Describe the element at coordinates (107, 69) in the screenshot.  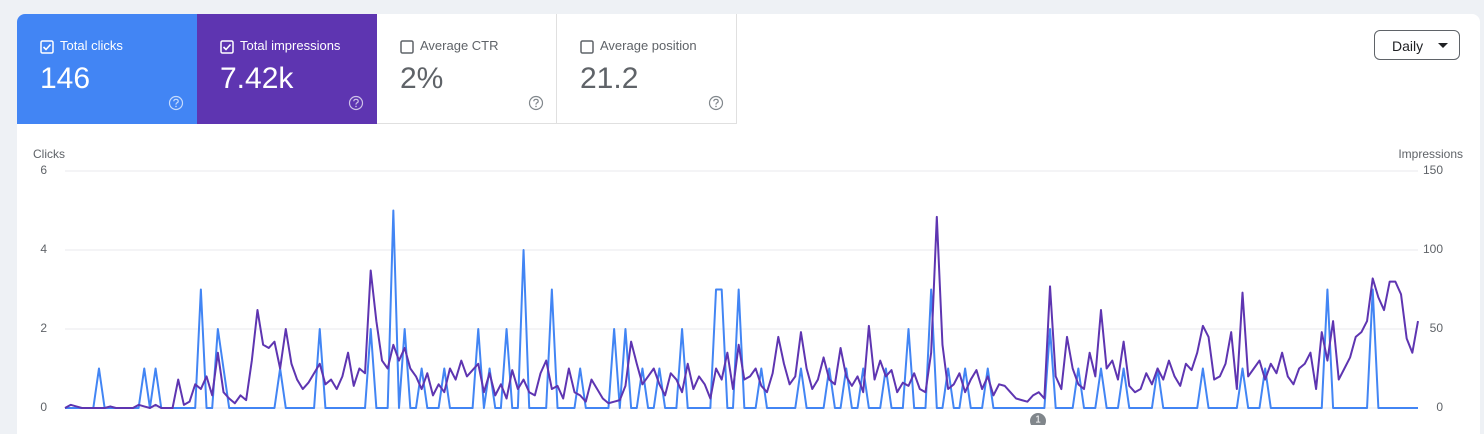
I see `metric-card: Total clicks 146` at that location.